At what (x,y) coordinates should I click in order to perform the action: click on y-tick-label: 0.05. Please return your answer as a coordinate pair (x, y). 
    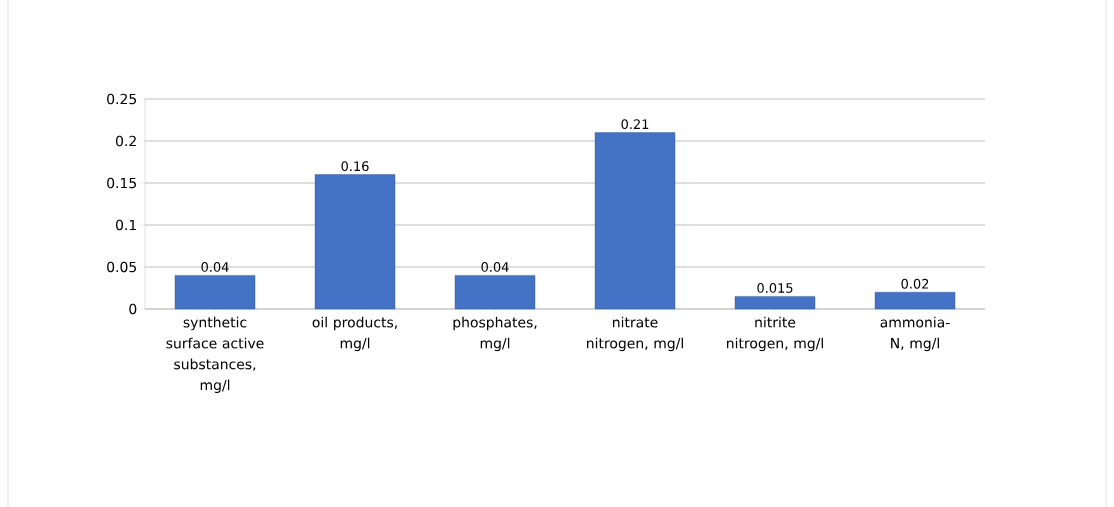
    Looking at the image, I should click on (122, 267).